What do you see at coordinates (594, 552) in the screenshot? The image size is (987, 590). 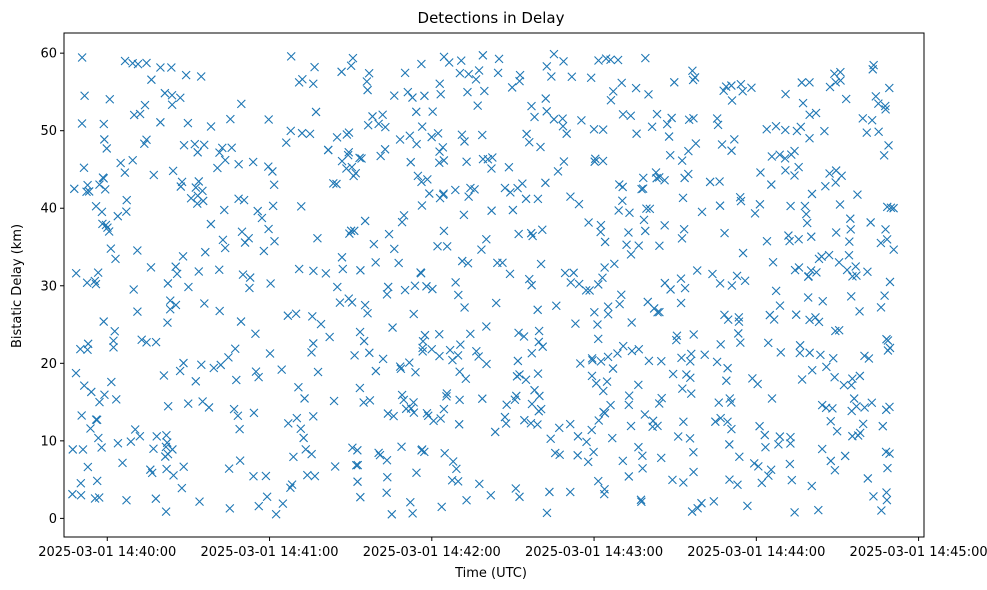 I see `x-tick-label: 2025-03-01 14:43:00` at bounding box center [594, 552].